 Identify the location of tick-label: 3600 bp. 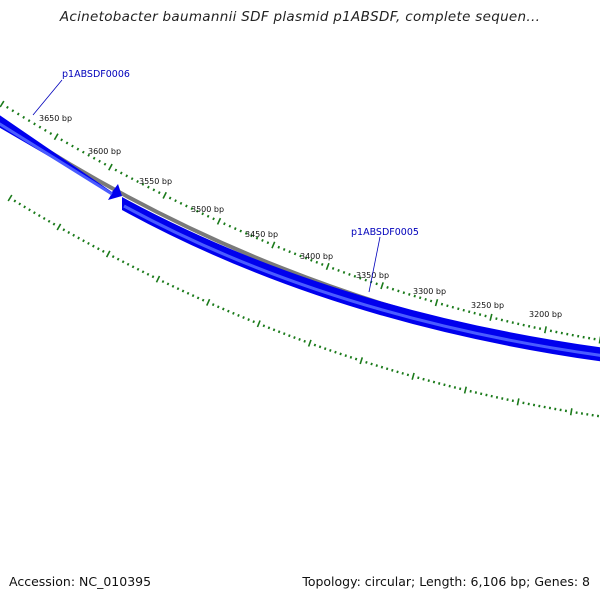
(104, 151).